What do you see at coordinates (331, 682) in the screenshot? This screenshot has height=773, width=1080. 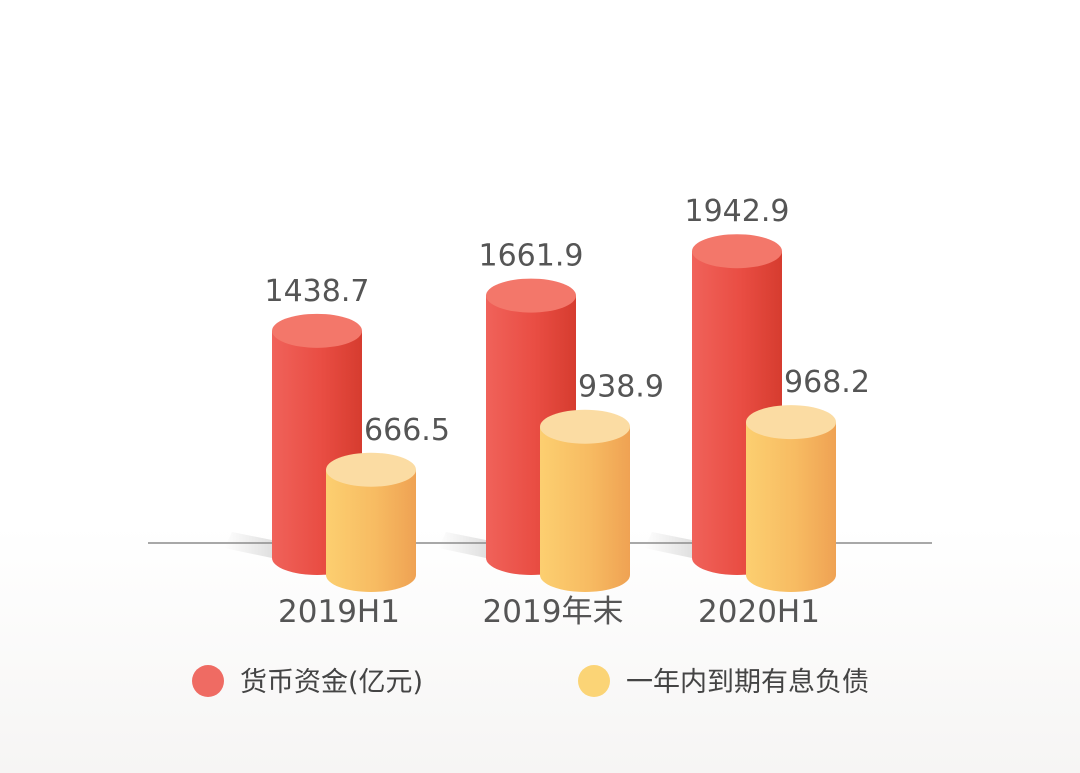 I see `legend-label: 货币资金(亿元)` at bounding box center [331, 682].